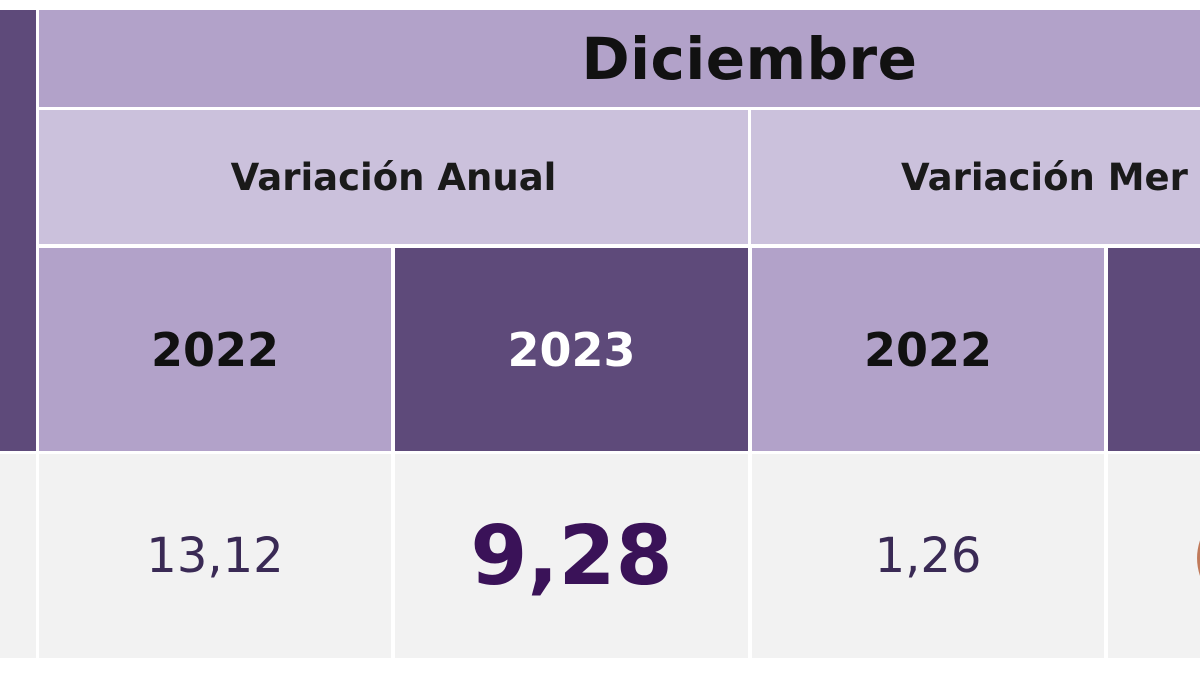  I want to click on year-header-annual-2023: 2023, so click(571, 349).